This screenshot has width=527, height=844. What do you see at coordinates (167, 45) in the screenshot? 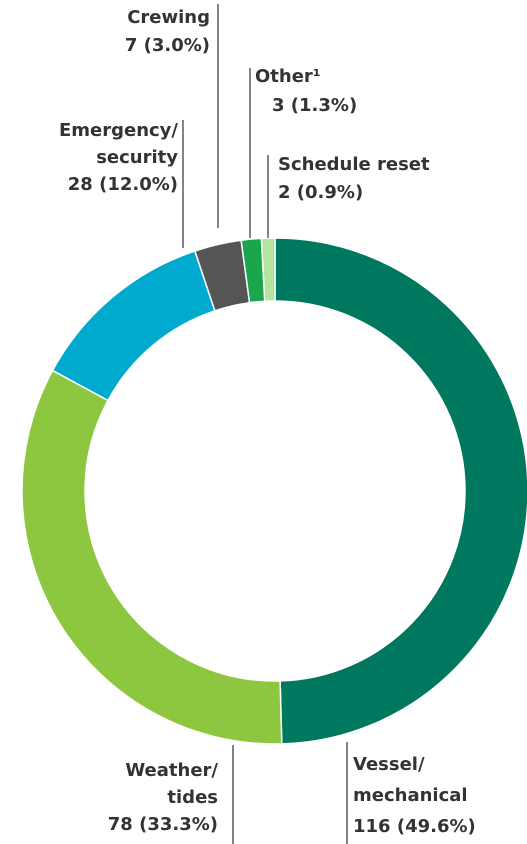
I see `value-label: 7 (3.0%)` at bounding box center [167, 45].